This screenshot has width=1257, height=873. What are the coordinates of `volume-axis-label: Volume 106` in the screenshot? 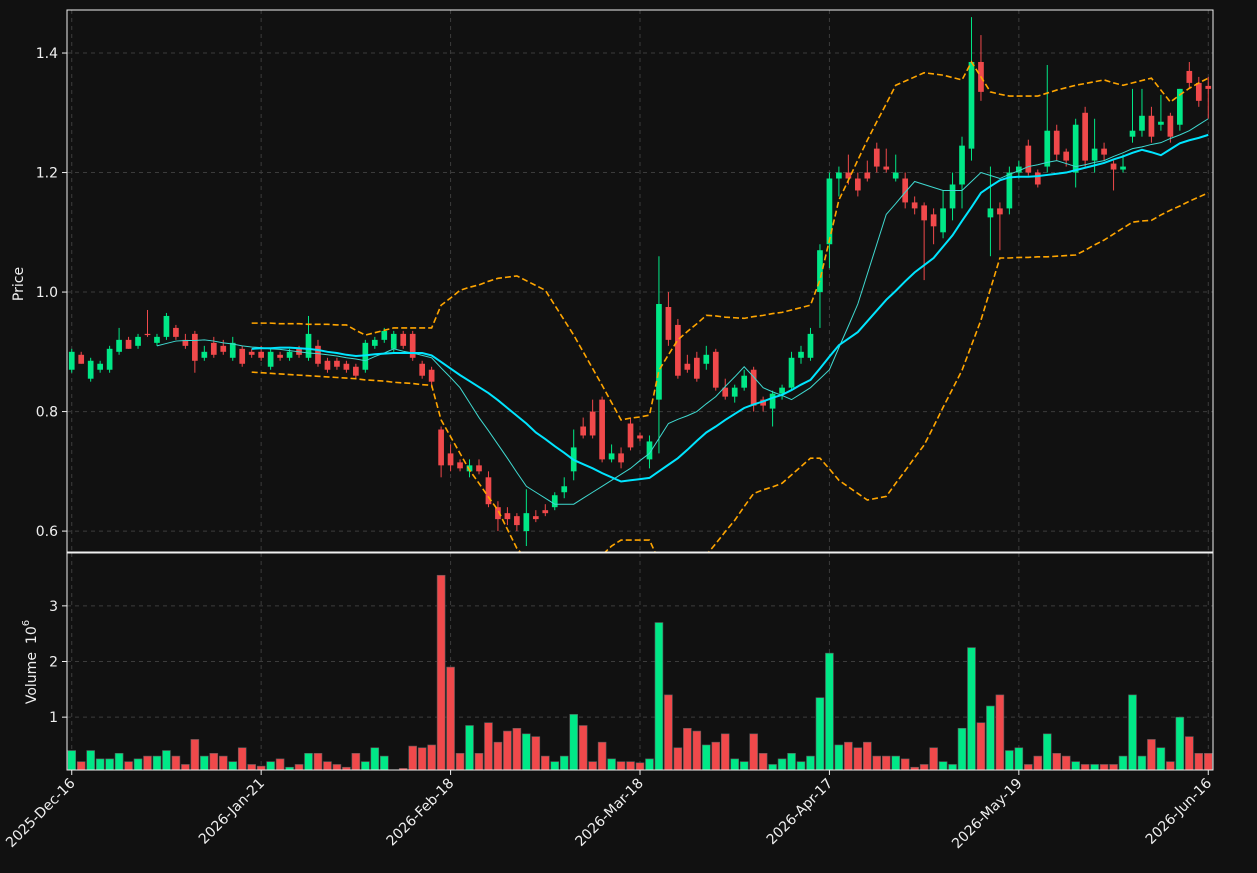 It's located at (30, 662).